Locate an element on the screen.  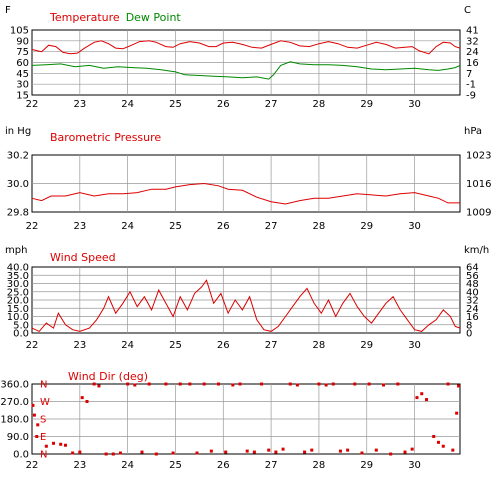
y-tick-label: 360.0 is located at coordinates (14, 385).